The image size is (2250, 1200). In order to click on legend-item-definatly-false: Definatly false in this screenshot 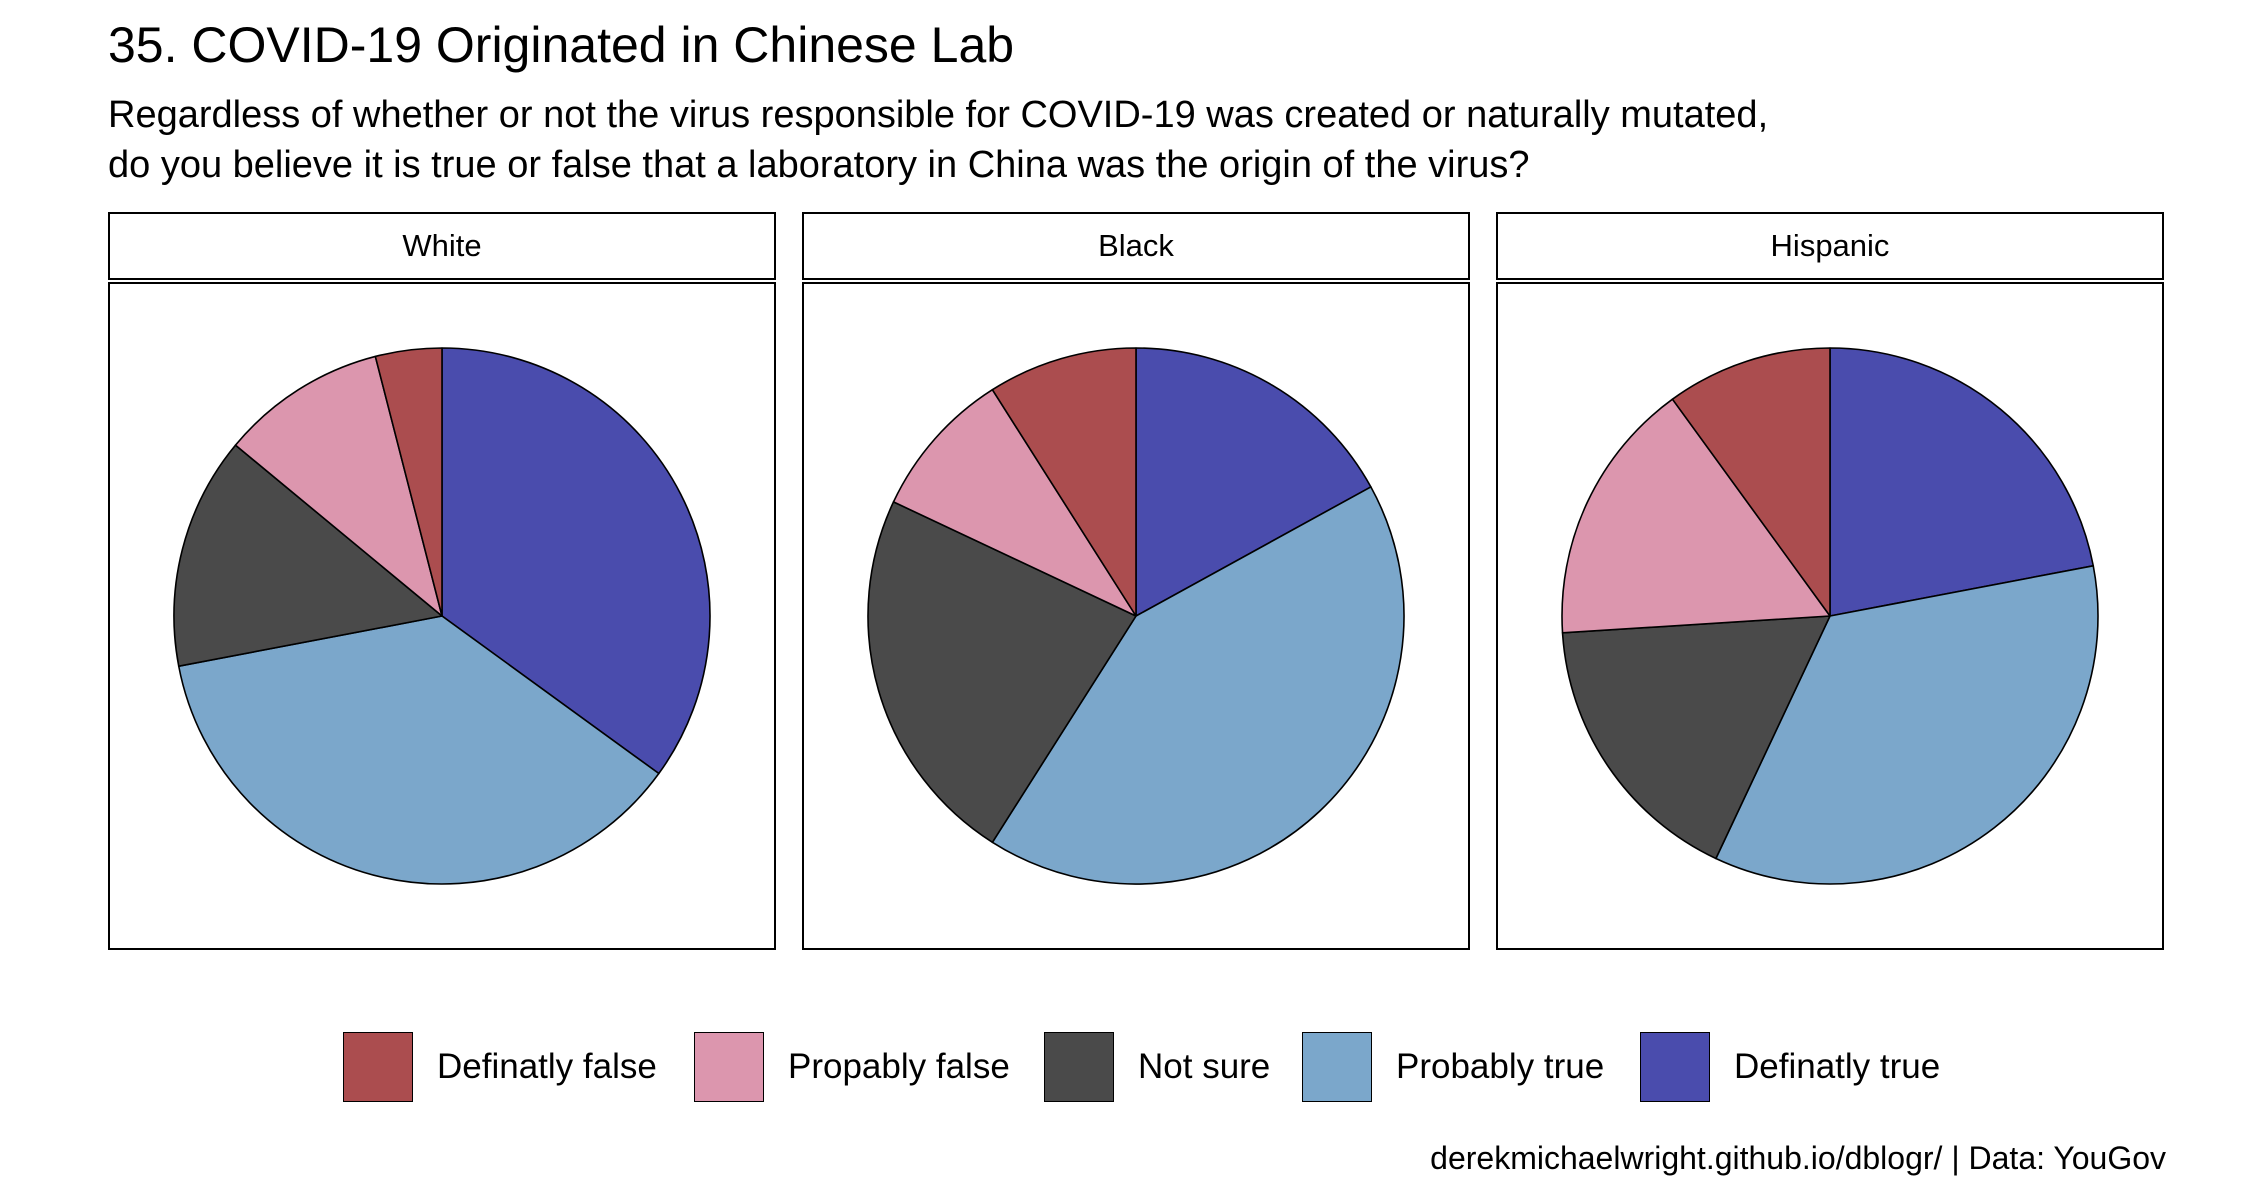, I will do `click(500, 1067)`.